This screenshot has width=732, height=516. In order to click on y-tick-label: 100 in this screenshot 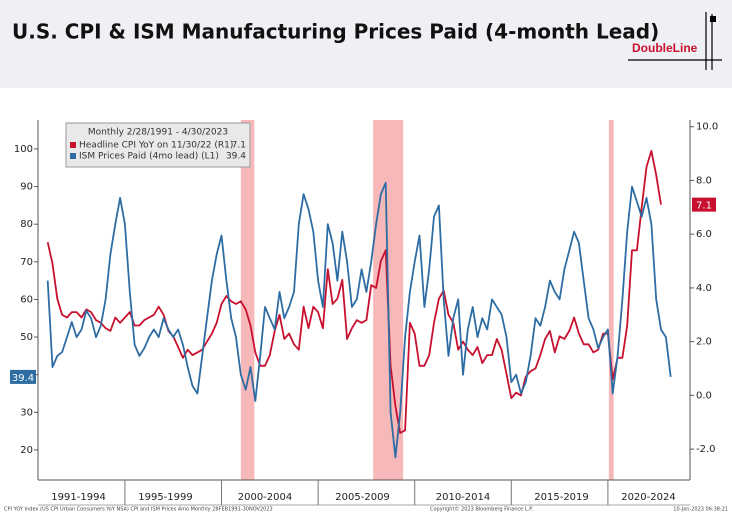, I will do `click(23, 149)`.